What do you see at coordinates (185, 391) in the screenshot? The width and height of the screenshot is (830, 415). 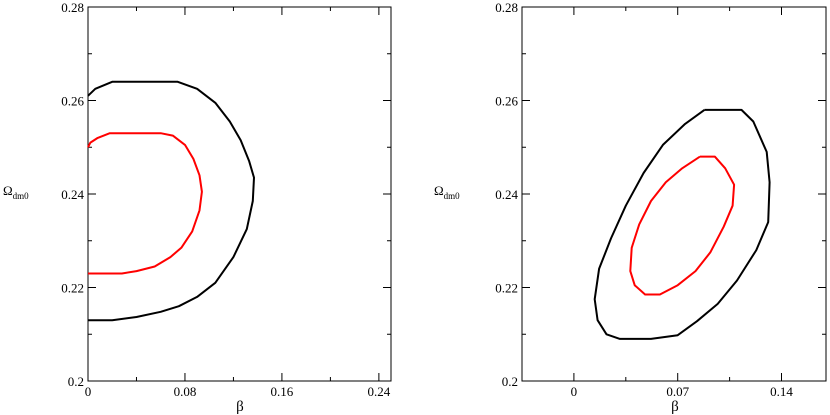 I see `x-tick-label: 0.08` at bounding box center [185, 391].